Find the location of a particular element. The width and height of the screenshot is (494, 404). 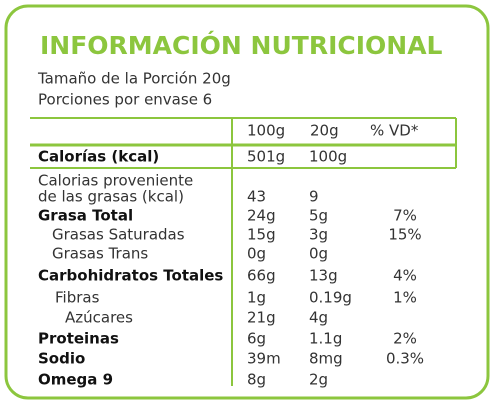

row-value: 15g is located at coordinates (261, 235).